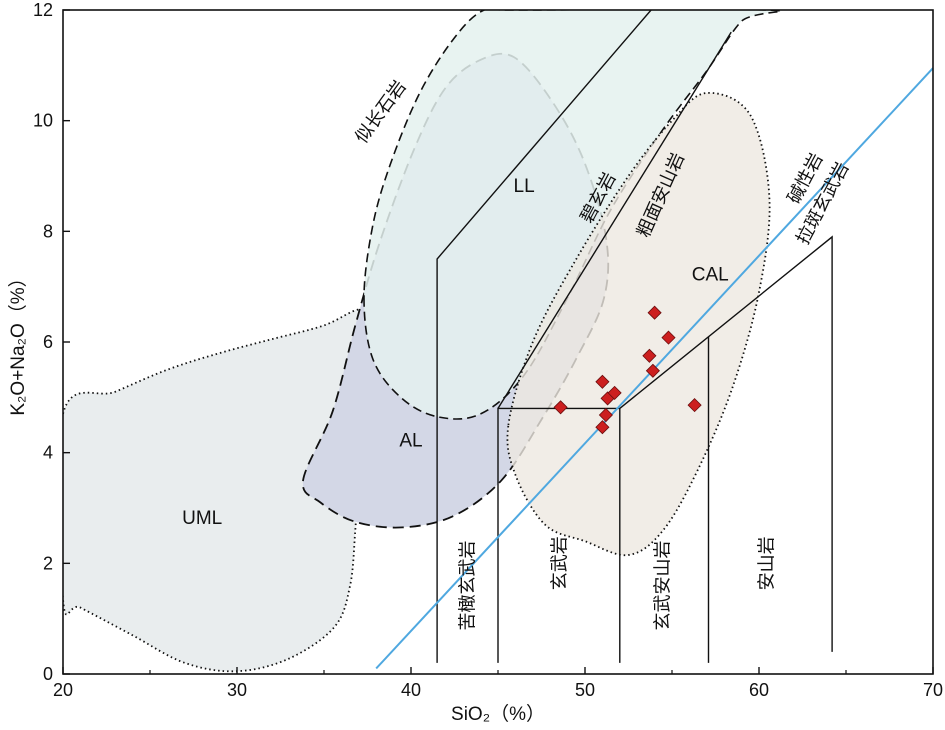  I want to click on y-tick-label: 10, so click(43, 121).